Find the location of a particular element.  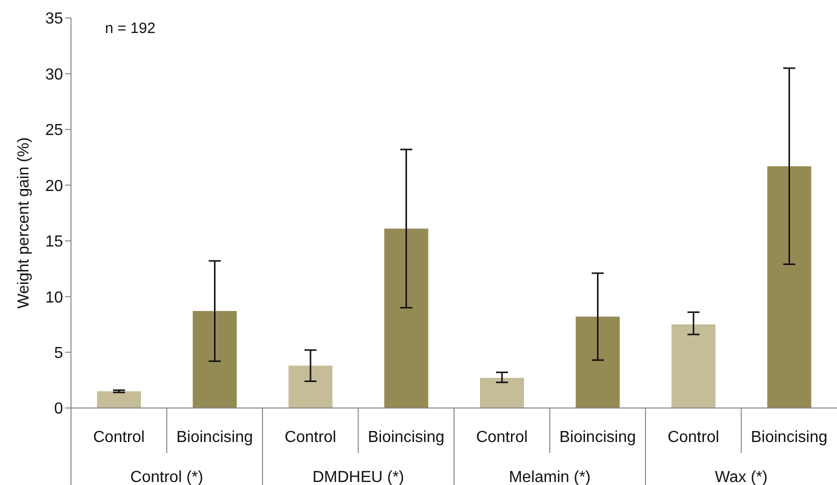

x-tick-label: Melamin (*) is located at coordinates (549, 477).